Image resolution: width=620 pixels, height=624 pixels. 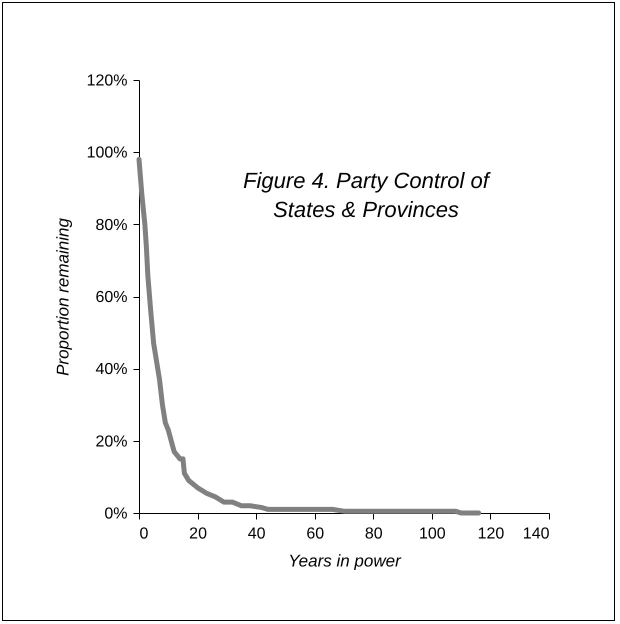 What do you see at coordinates (111, 441) in the screenshot?
I see `y-tick-label: 20%` at bounding box center [111, 441].